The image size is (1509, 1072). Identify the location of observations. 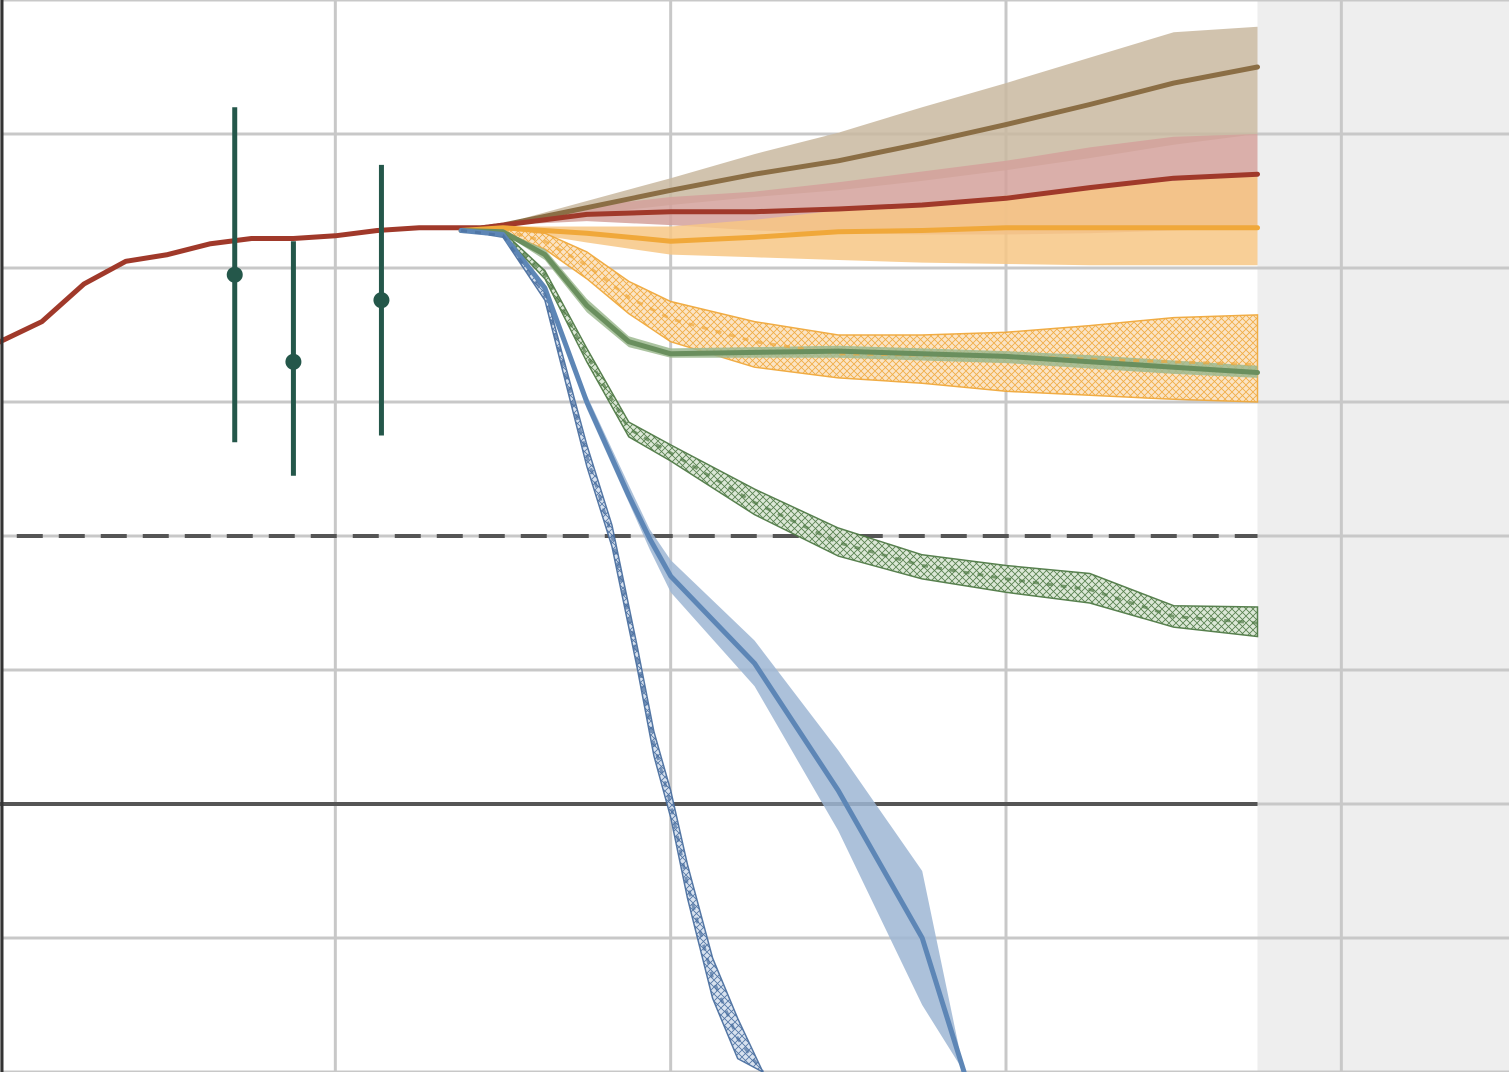
(308, 291).